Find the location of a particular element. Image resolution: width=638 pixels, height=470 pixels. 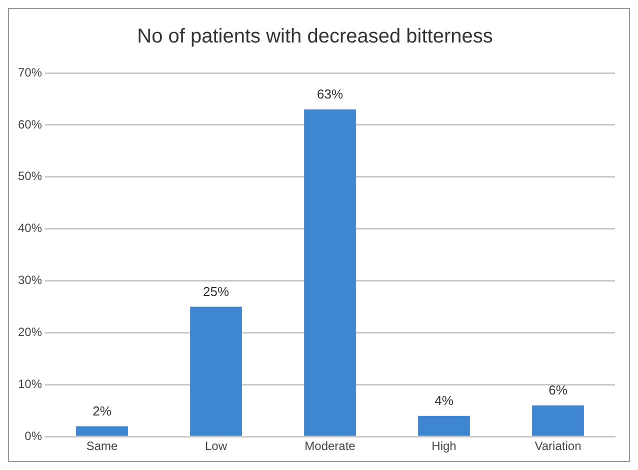

data-label: 63% is located at coordinates (330, 94).